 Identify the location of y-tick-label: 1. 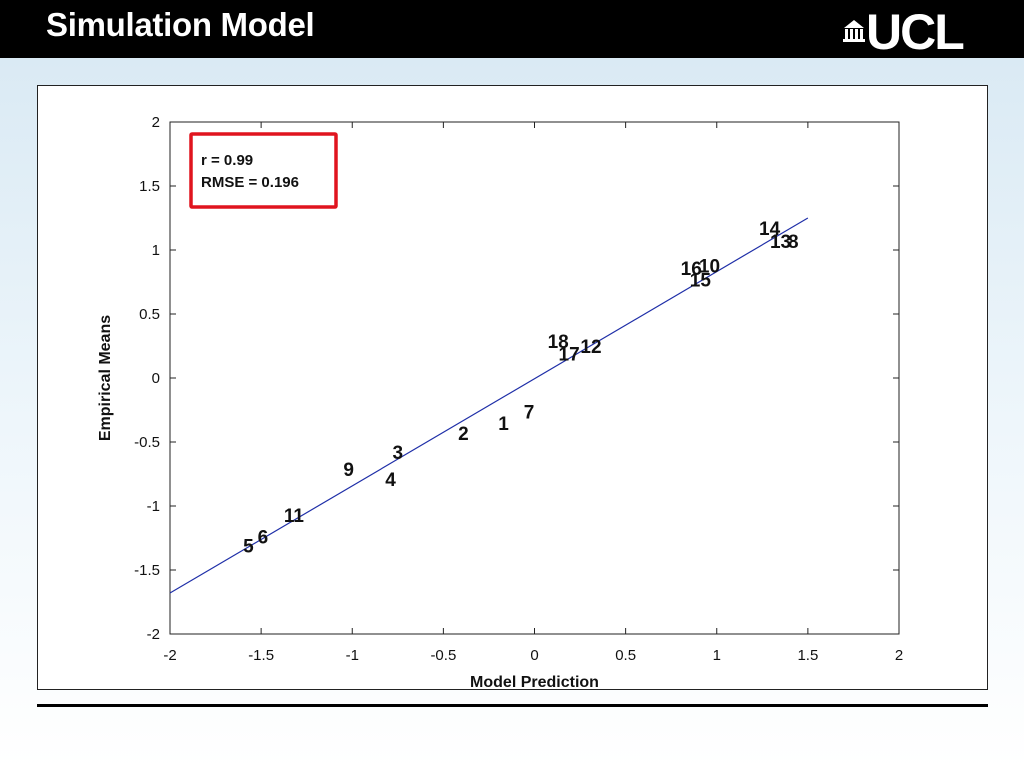
(156, 250).